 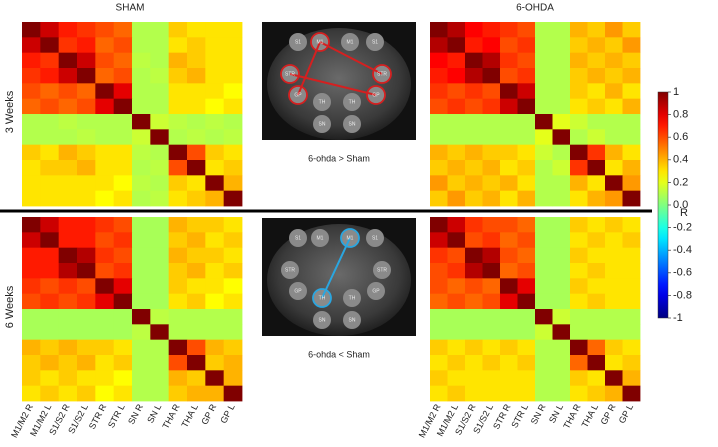 What do you see at coordinates (352, 320) in the screenshot?
I see `node-label: SN` at bounding box center [352, 320].